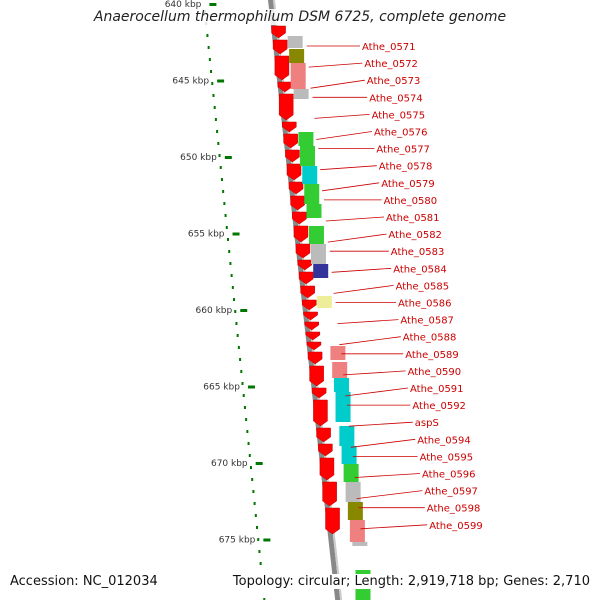 The image size is (600, 604). What do you see at coordinates (221, 388) in the screenshot?
I see `kbp-tick-label: 665 kbp` at bounding box center [221, 388].